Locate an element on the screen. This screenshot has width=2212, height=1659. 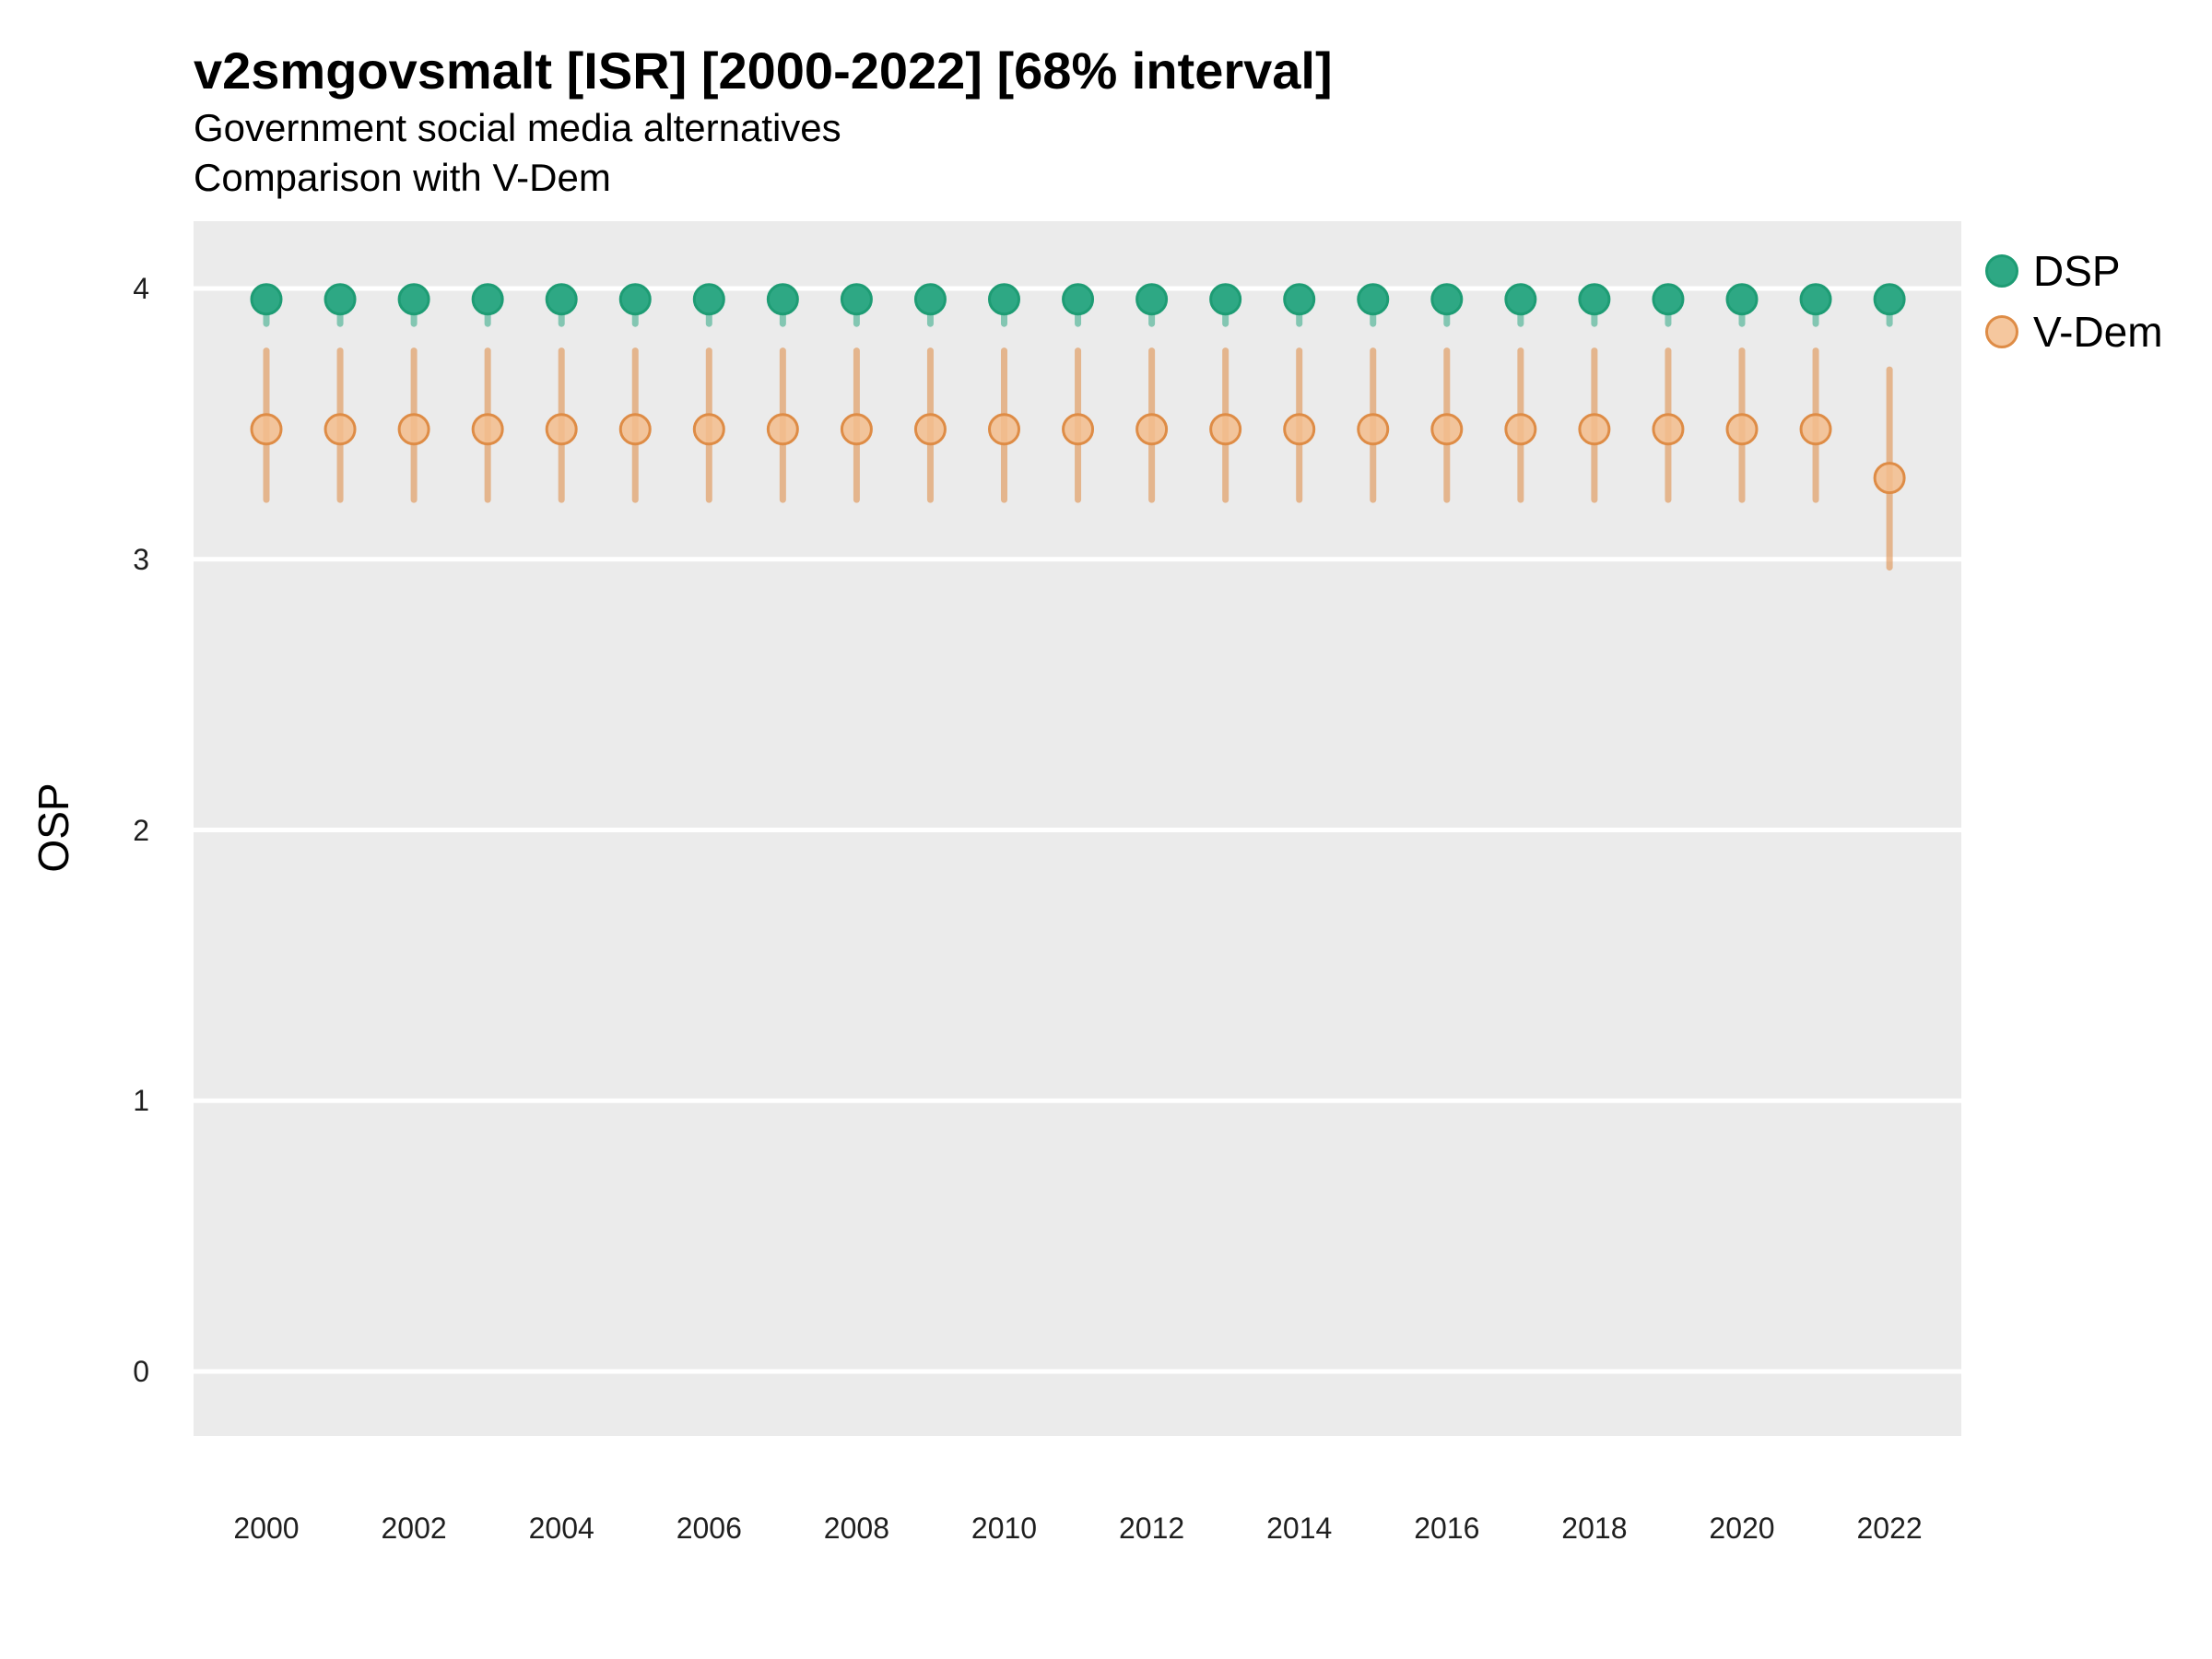
legend-item-vdem: V-Dem is located at coordinates (2074, 332).